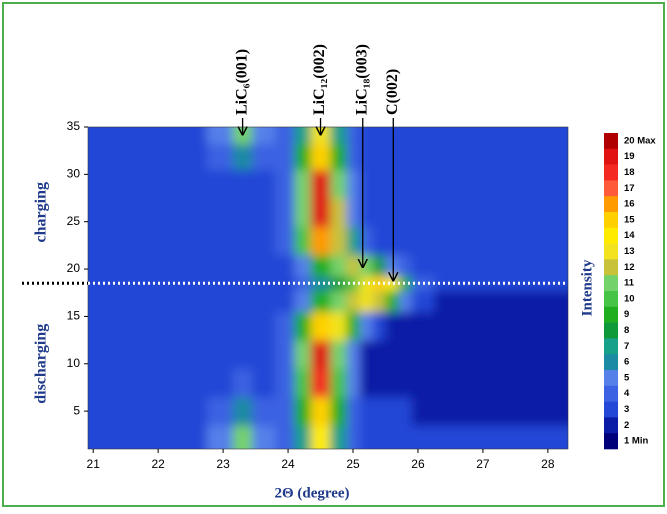 The width and height of the screenshot is (667, 514). What do you see at coordinates (548, 464) in the screenshot?
I see `x-tick-label: 28` at bounding box center [548, 464].